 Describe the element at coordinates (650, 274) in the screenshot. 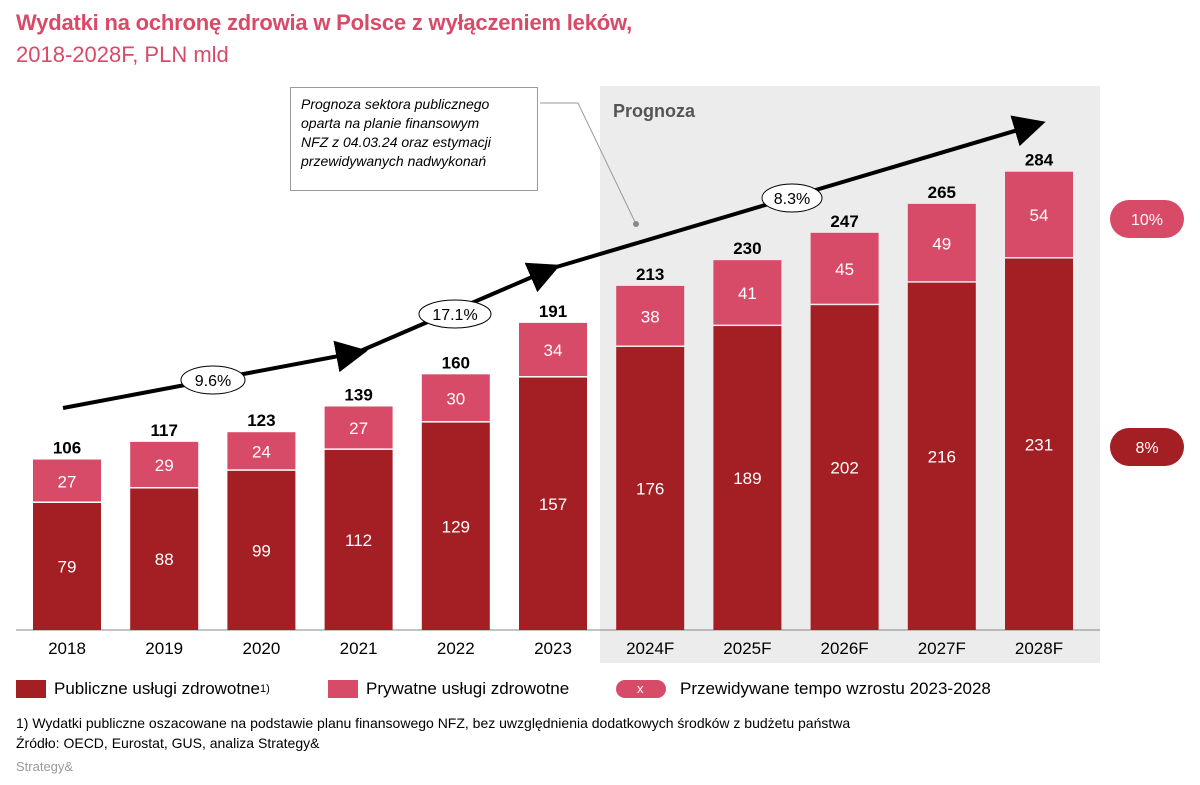

I see `total-label: 213` at that location.